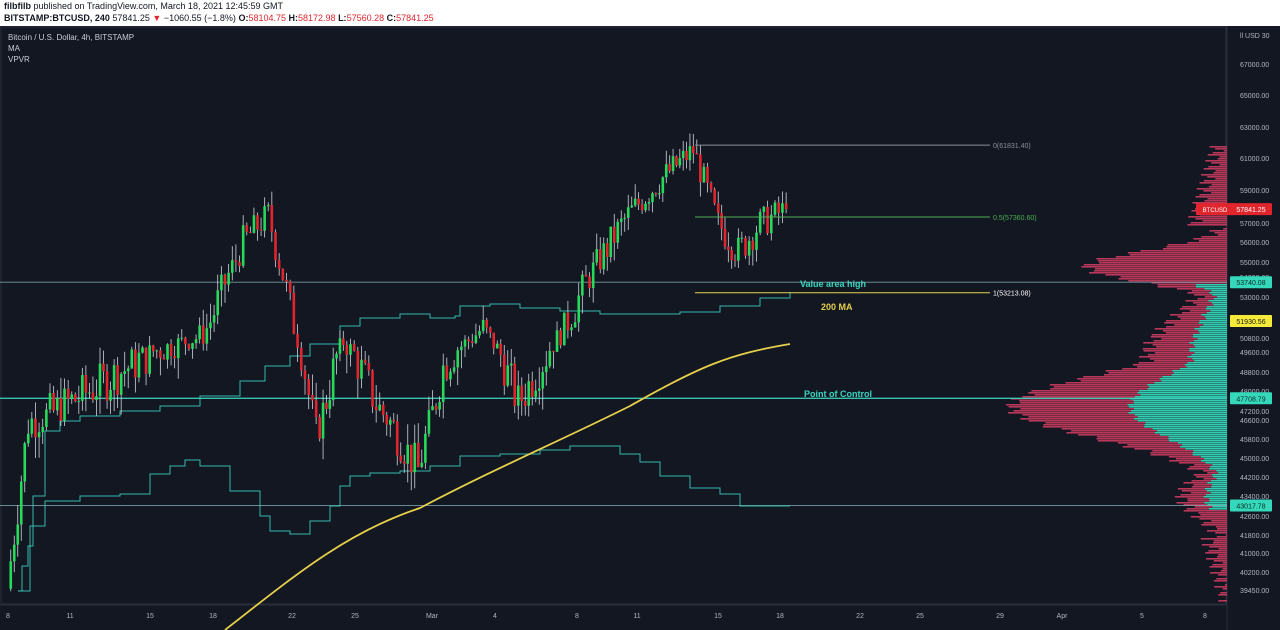 The image size is (1280, 630). What do you see at coordinates (1254, 191) in the screenshot?
I see `price-tick-label: 59000.00` at bounding box center [1254, 191].